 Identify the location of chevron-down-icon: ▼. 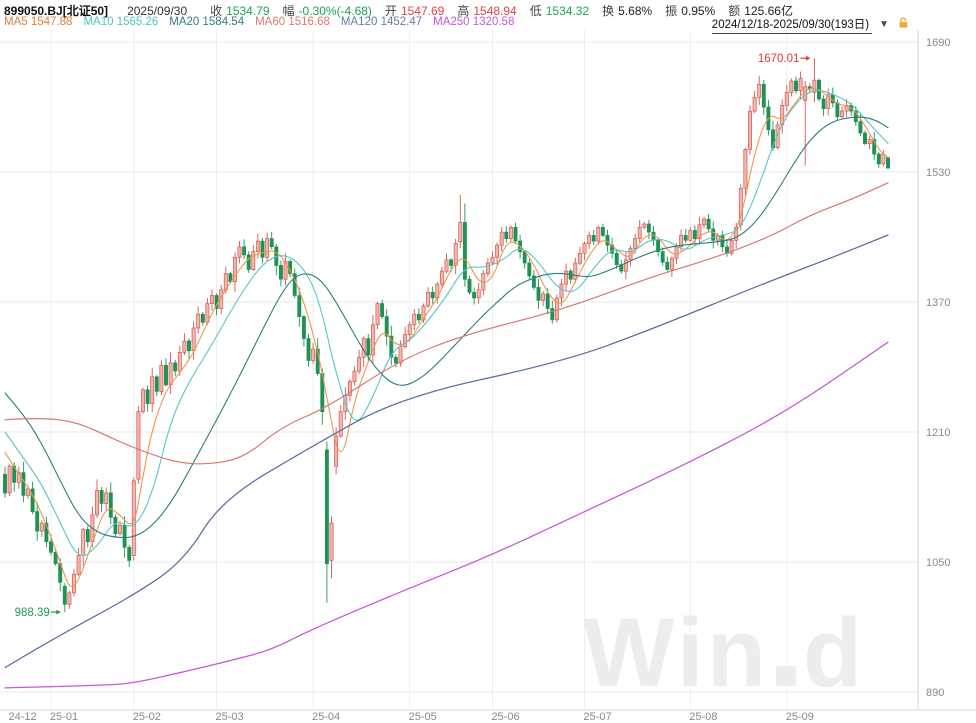
(884, 24).